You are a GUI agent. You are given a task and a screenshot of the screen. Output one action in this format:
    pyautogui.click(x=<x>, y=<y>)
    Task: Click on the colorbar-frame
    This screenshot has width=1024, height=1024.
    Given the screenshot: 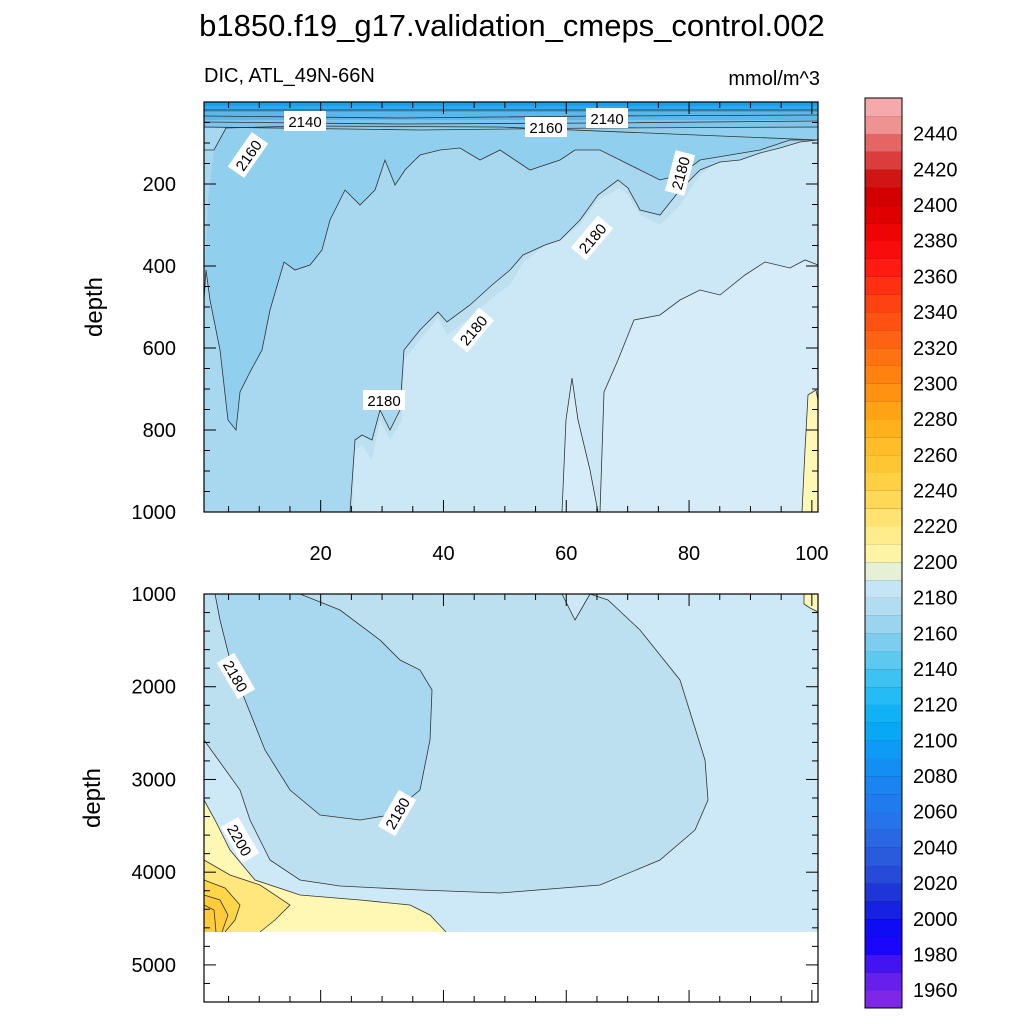 What is the action you would take?
    pyautogui.click(x=883, y=553)
    